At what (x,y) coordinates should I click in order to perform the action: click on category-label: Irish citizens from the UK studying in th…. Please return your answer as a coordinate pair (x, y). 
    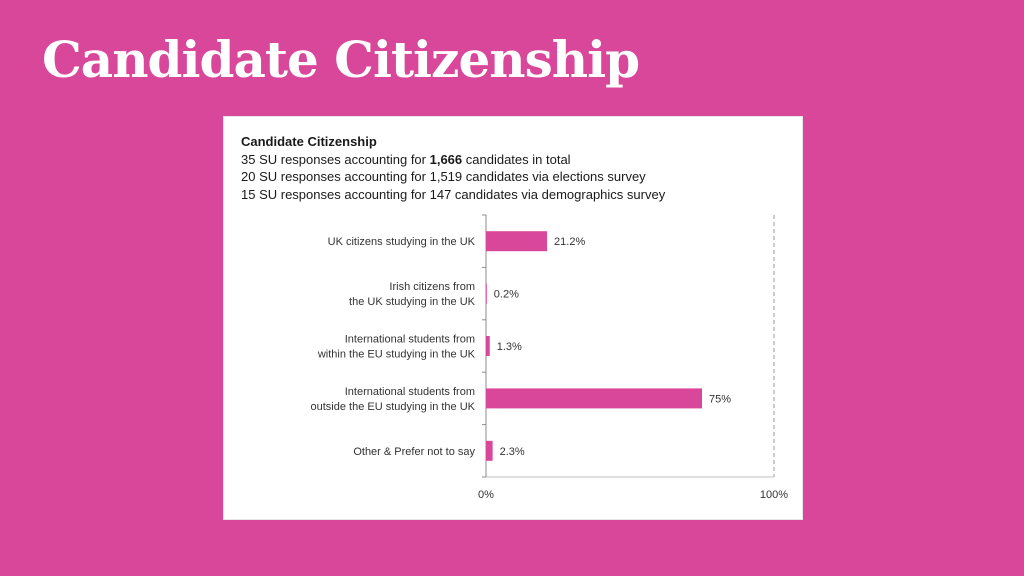
    Looking at the image, I should click on (412, 294).